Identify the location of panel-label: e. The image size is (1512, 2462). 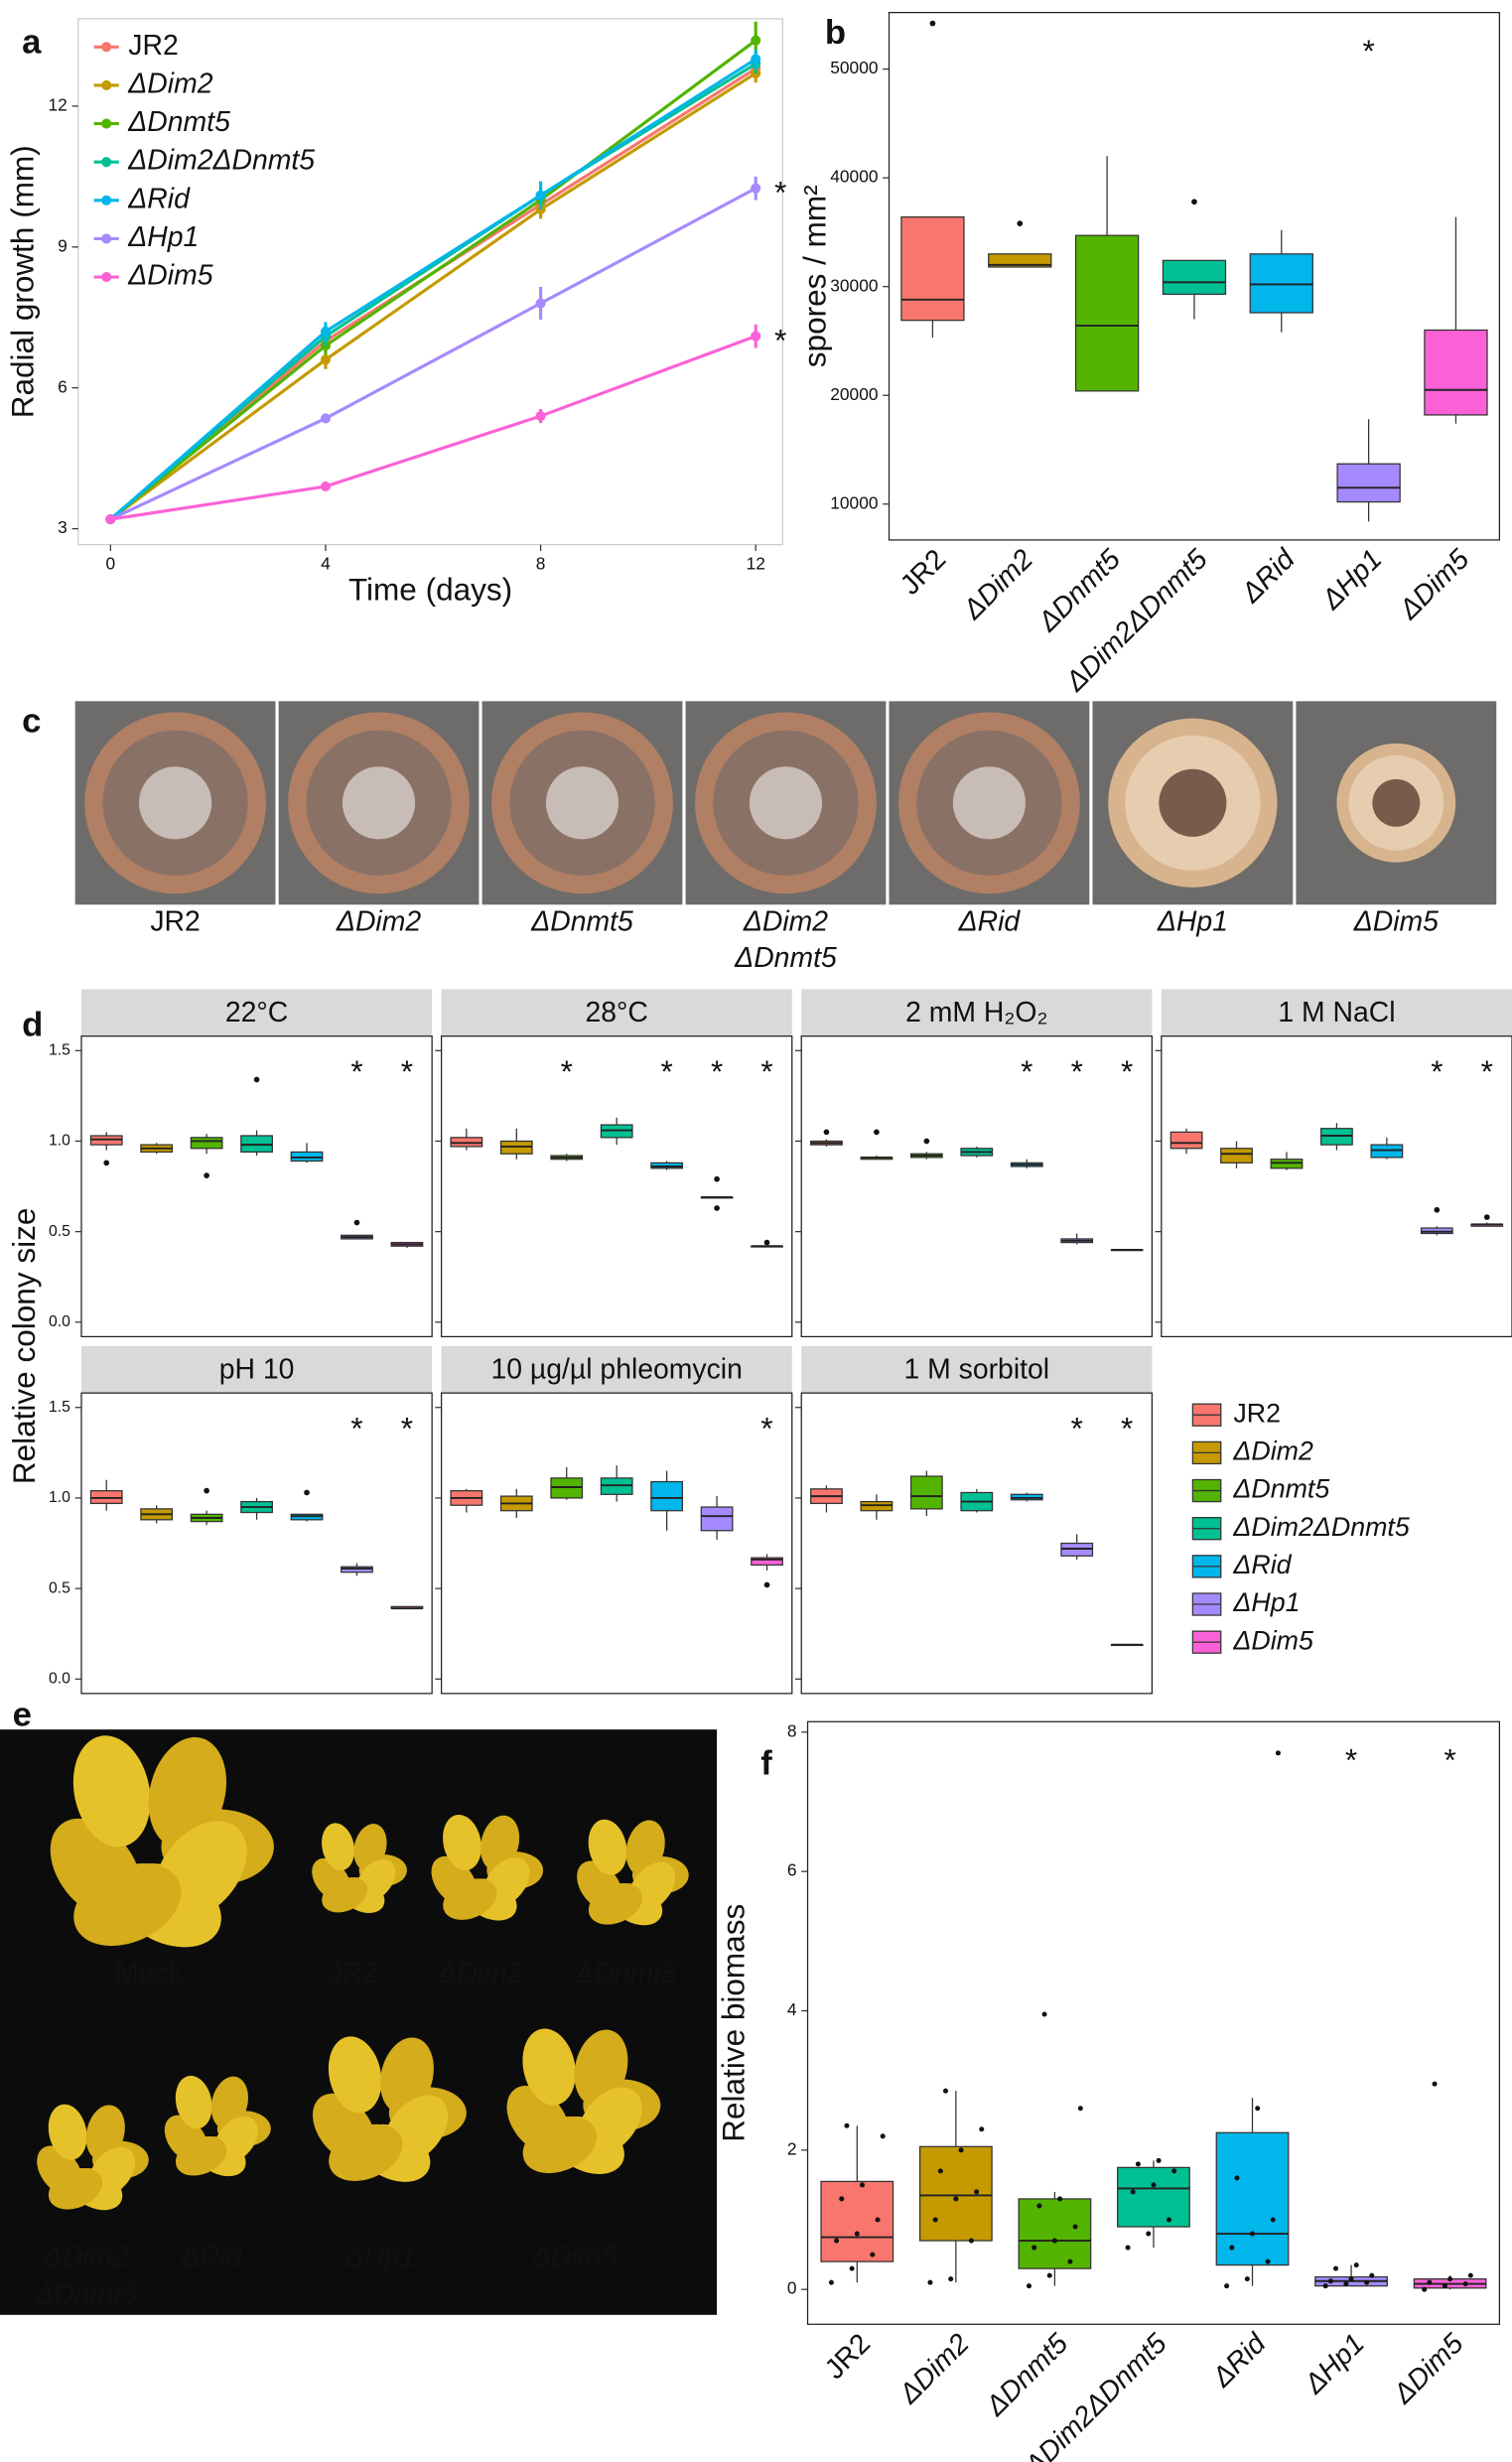
(22, 1716).